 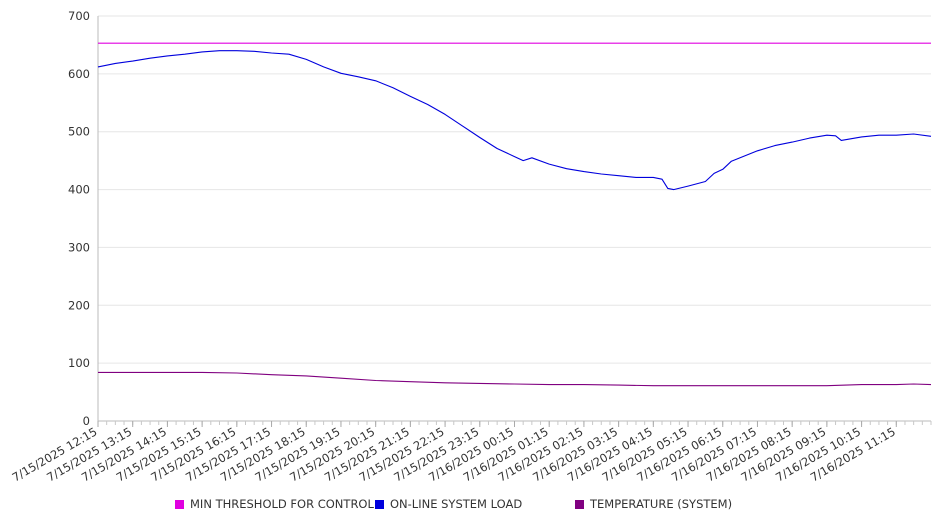 What do you see at coordinates (86, 421) in the screenshot?
I see `y-tick-label: 0` at bounding box center [86, 421].